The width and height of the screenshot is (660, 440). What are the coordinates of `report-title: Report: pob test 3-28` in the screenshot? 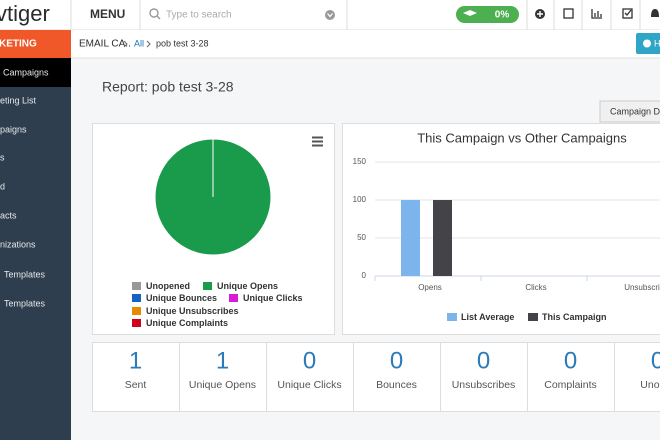 It's located at (168, 87).